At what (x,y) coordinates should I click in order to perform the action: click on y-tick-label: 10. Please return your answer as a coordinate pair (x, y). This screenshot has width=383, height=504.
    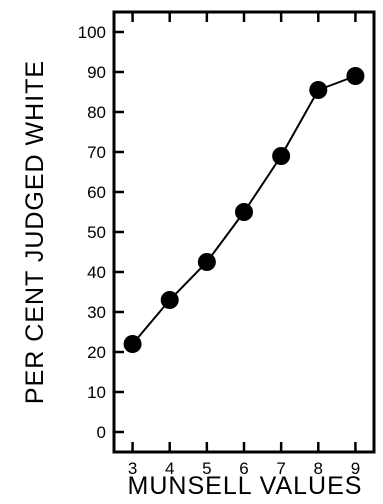
    Looking at the image, I should click on (96, 392).